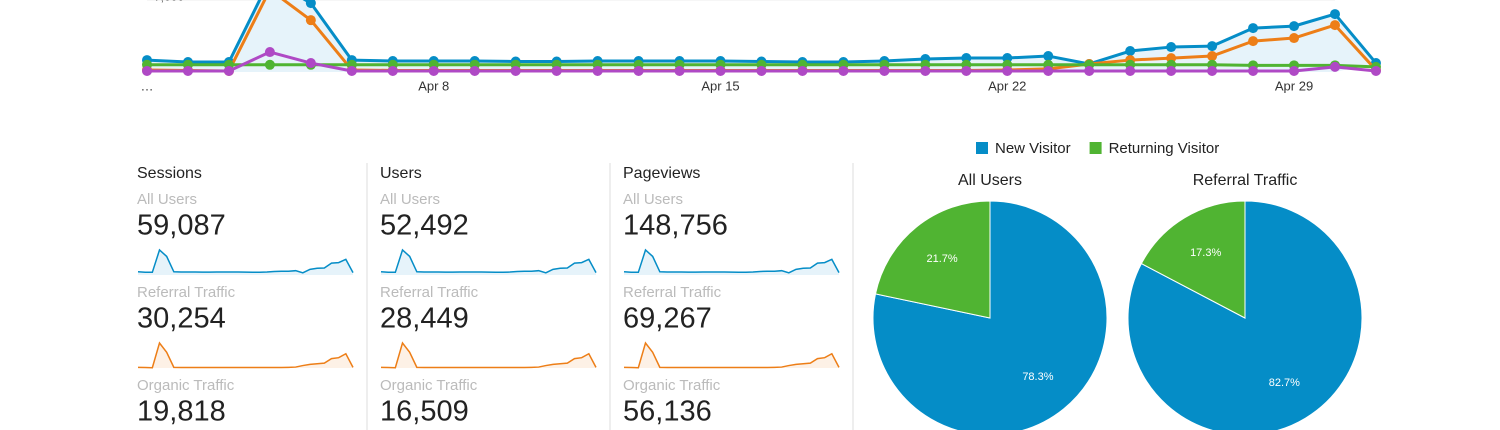 This screenshot has width=1500, height=430. Describe the element at coordinates (1205, 253) in the screenshot. I see `pie-label: 17.3%` at that location.